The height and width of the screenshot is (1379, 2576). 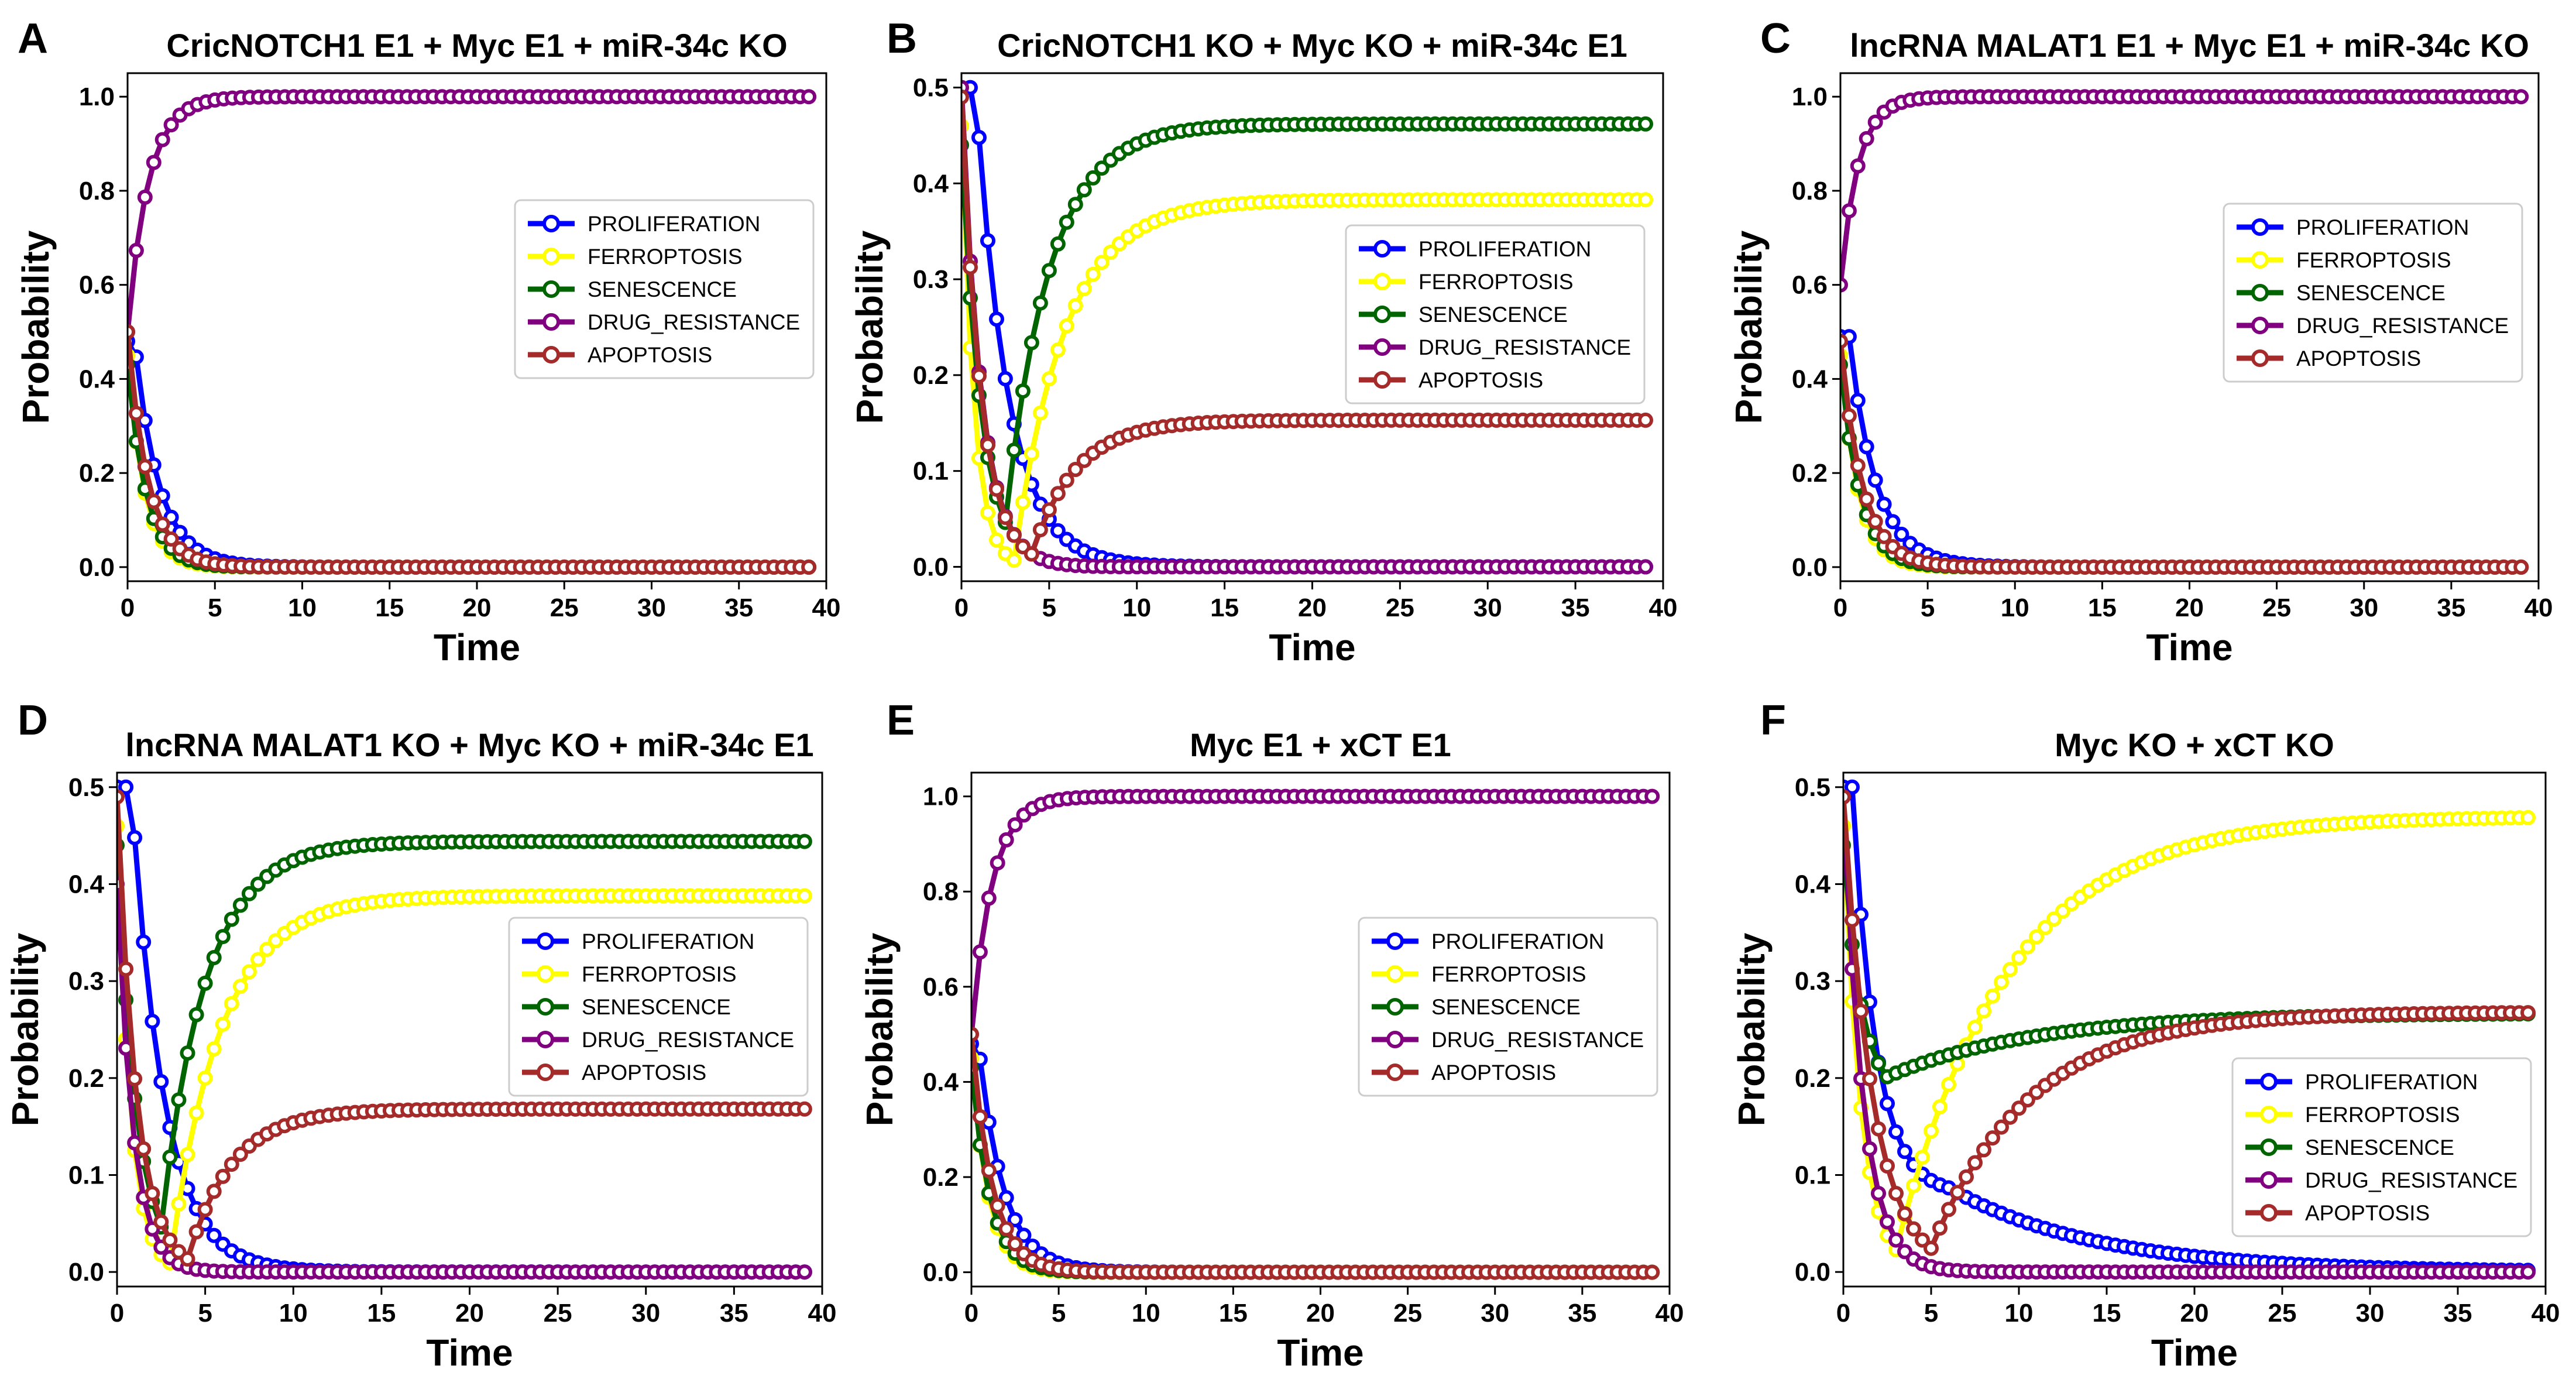 What do you see at coordinates (2373, 260) in the screenshot?
I see `legend-label: FERROPTOSIS` at bounding box center [2373, 260].